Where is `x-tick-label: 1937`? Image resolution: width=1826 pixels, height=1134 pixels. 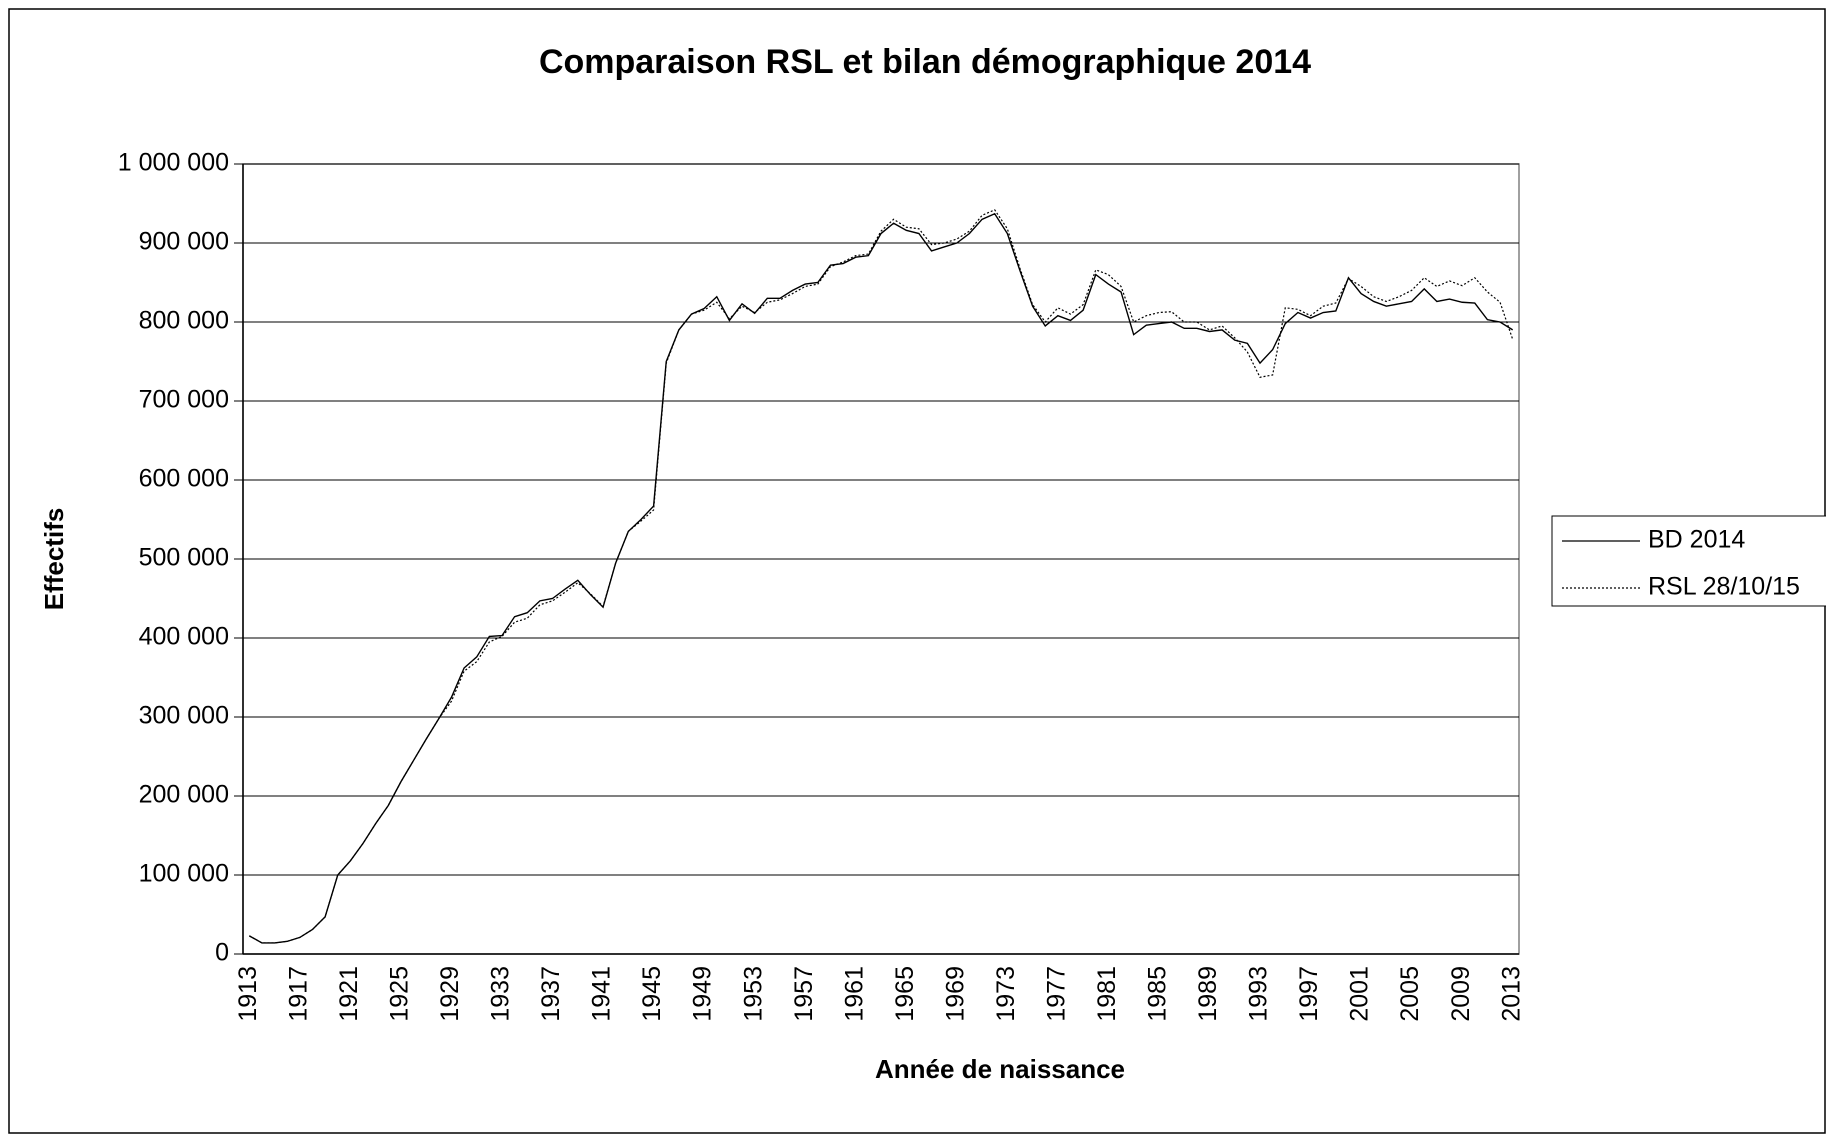 x-tick-label: 1937 is located at coordinates (551, 994).